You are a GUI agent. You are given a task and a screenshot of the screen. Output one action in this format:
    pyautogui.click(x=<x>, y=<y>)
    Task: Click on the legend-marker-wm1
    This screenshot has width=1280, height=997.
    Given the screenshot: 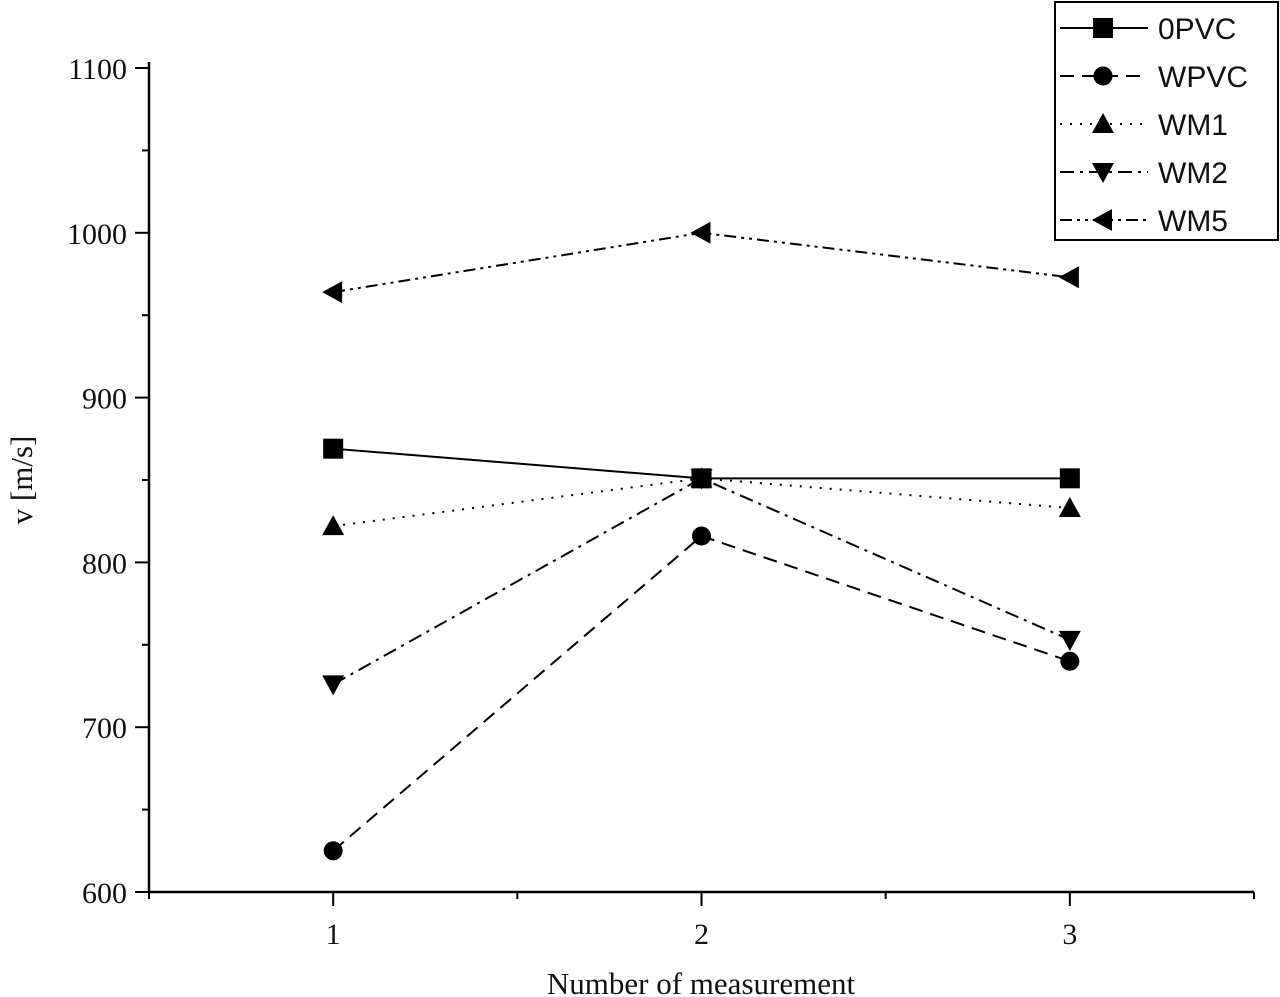 What is the action you would take?
    pyautogui.click(x=1103, y=123)
    